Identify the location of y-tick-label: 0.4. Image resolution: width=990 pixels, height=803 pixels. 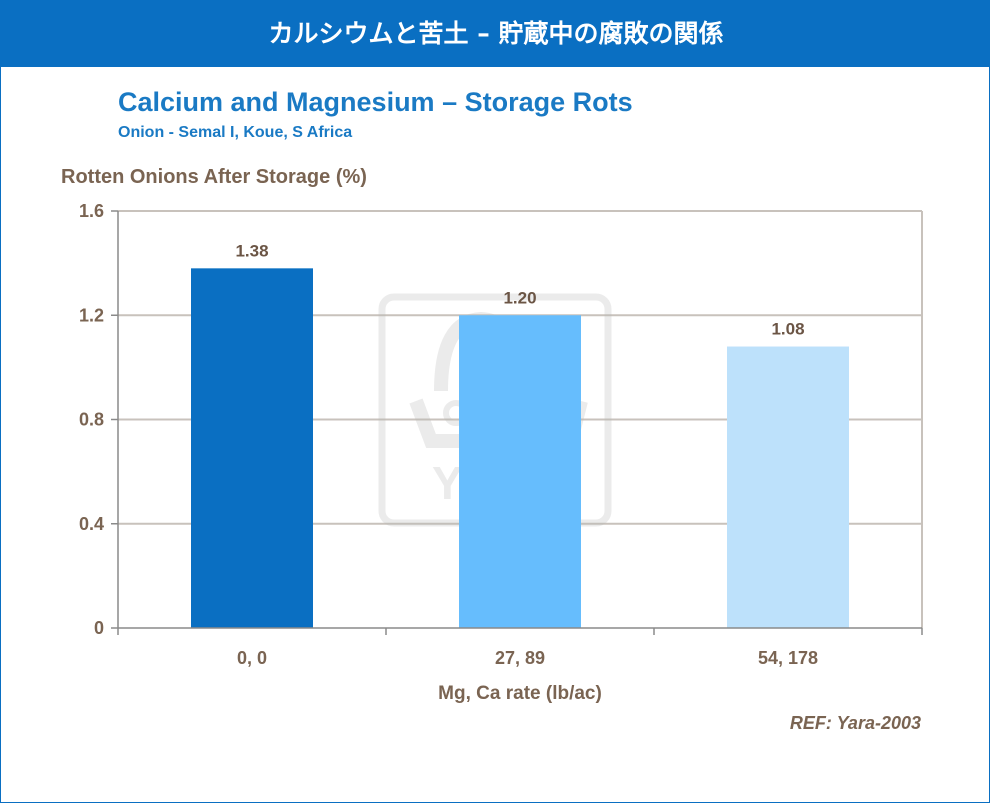
(91, 524).